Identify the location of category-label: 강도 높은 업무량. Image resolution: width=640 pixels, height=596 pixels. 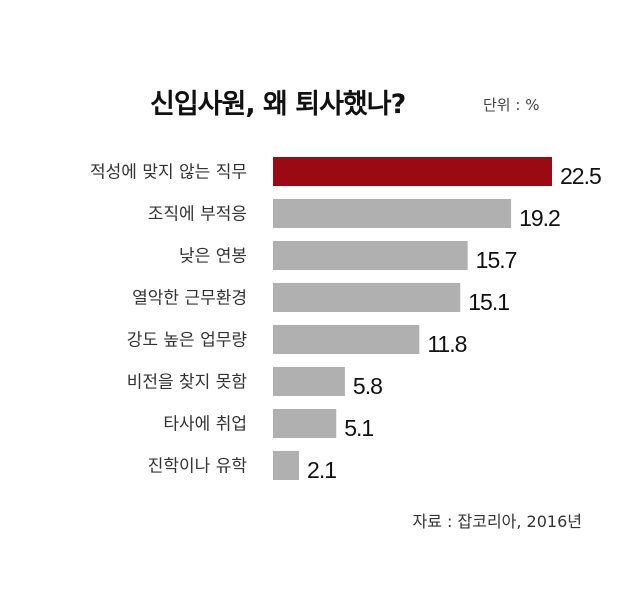
(187, 341).